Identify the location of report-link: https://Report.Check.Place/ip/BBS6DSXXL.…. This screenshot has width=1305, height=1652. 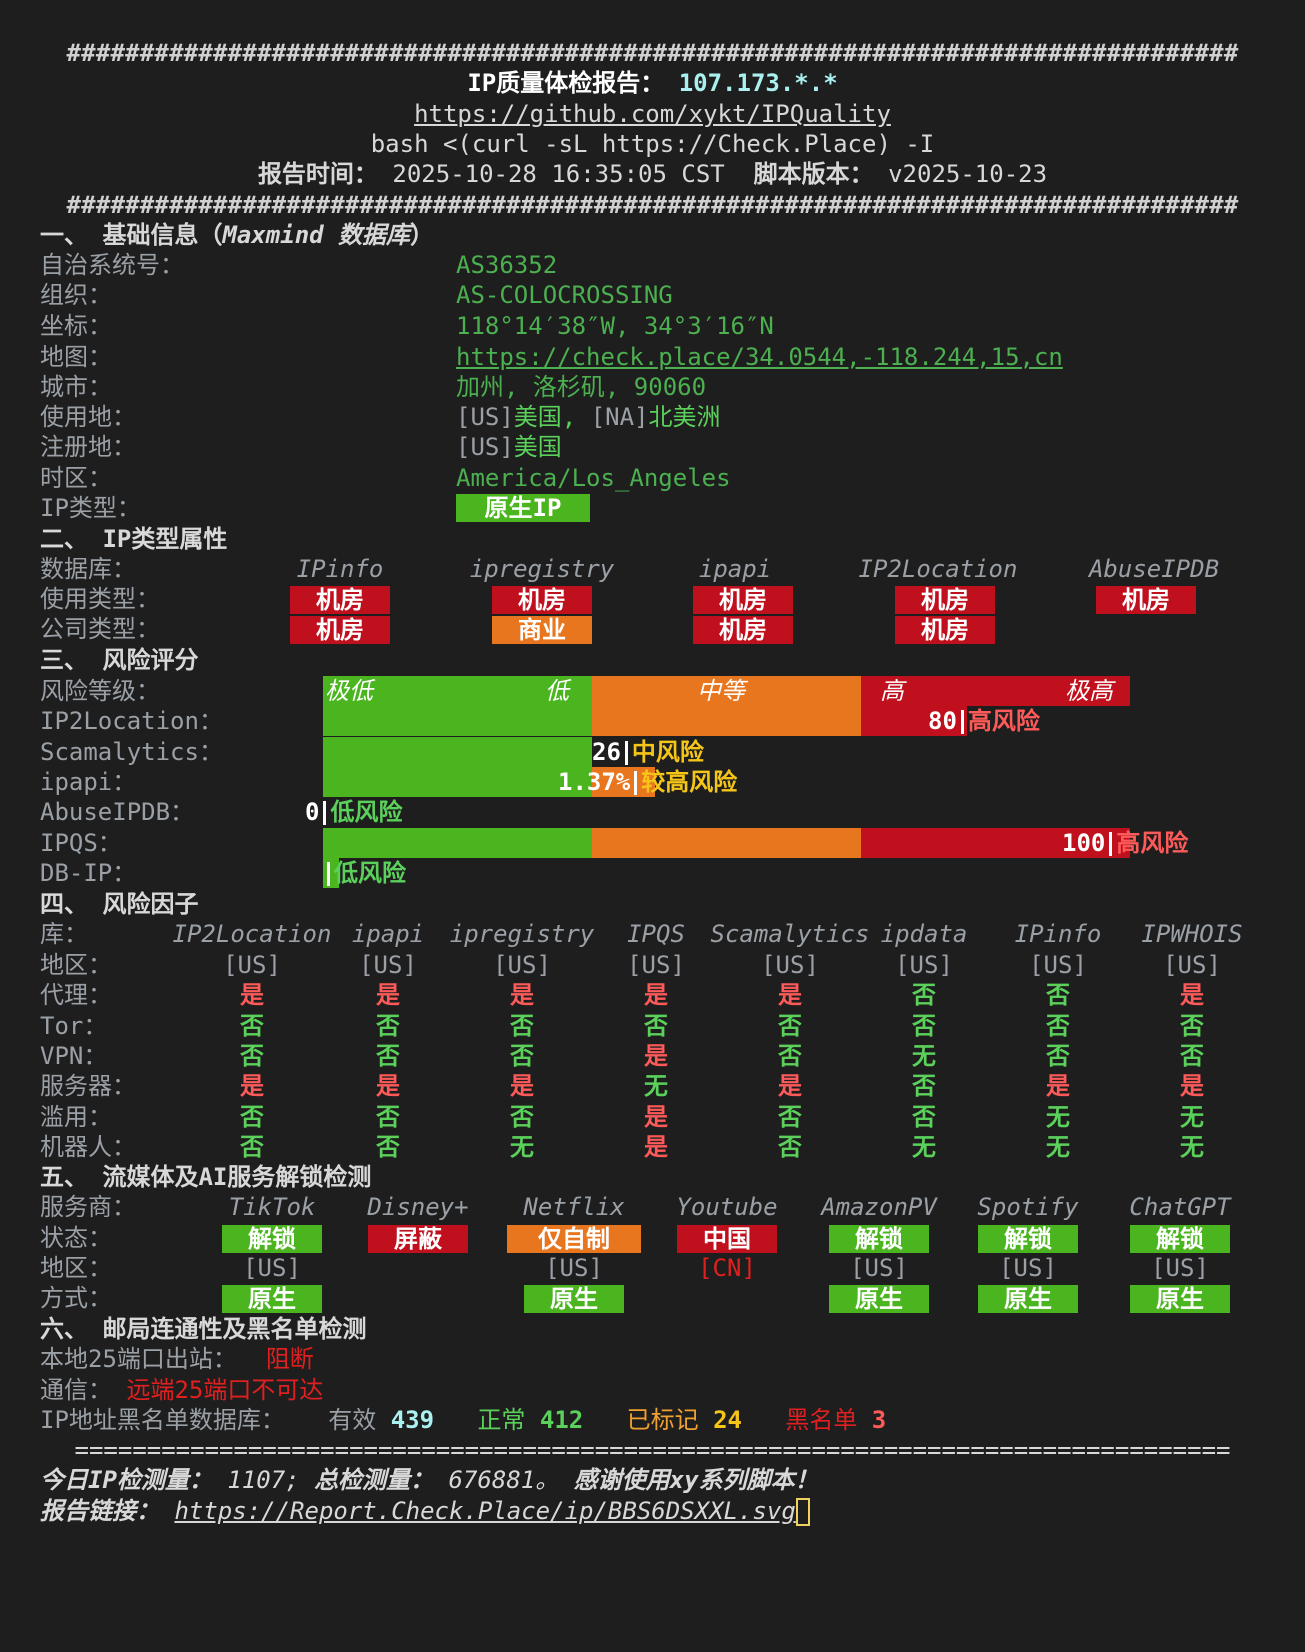
(485, 1511).